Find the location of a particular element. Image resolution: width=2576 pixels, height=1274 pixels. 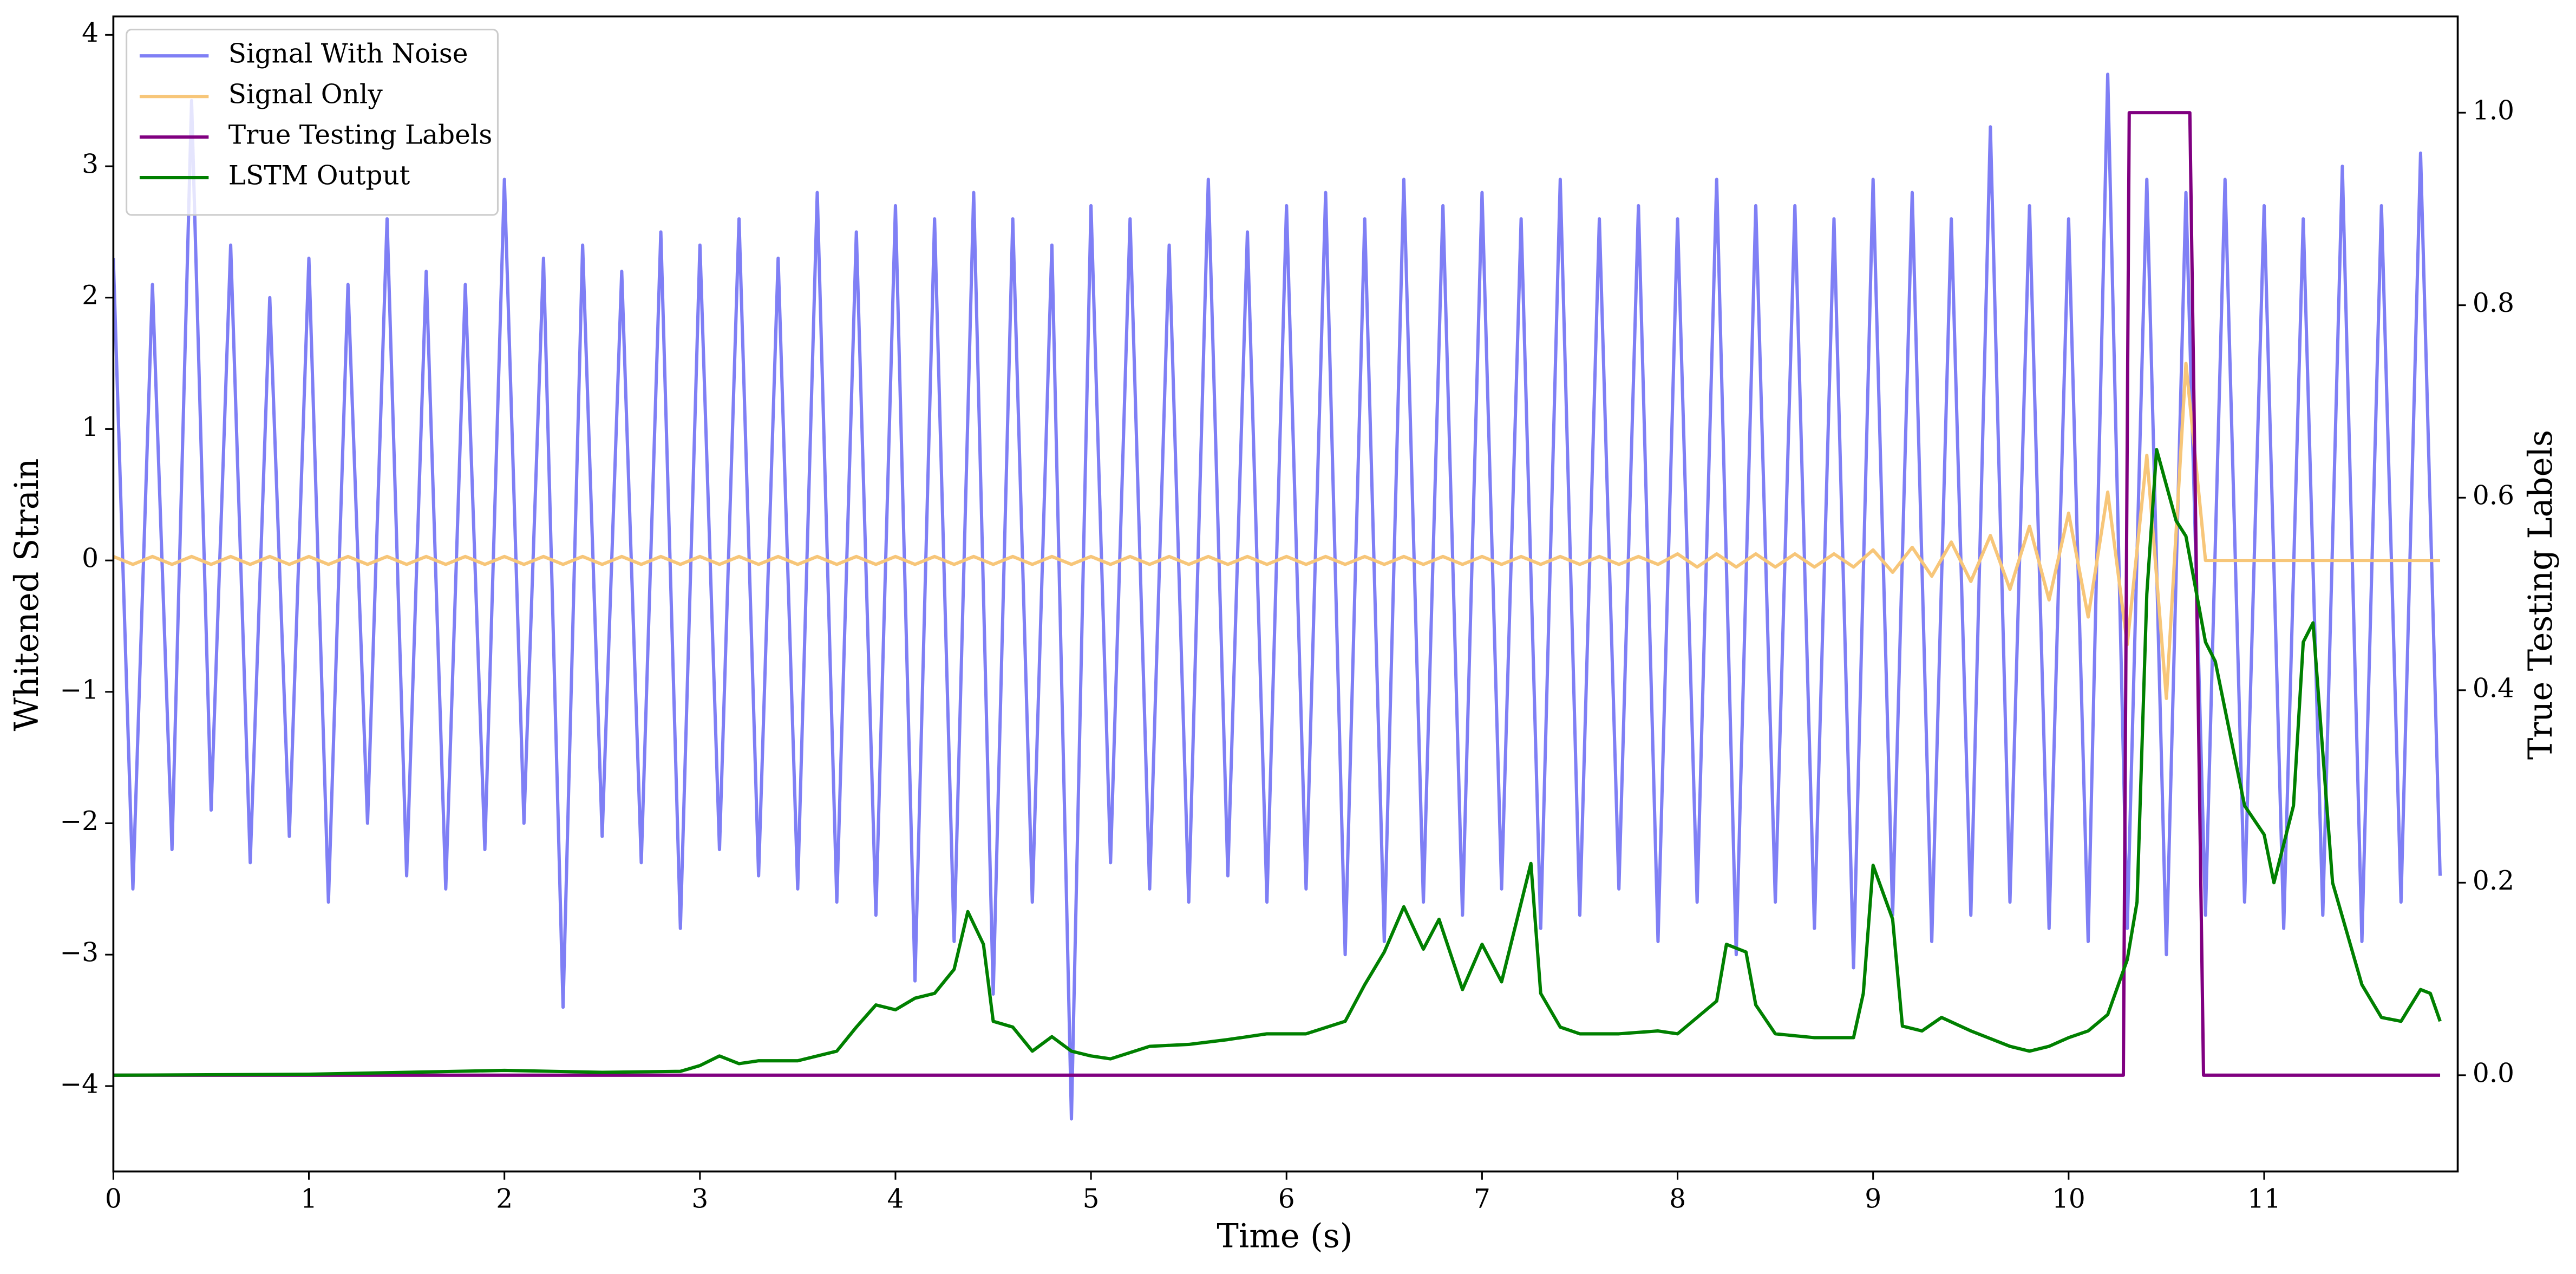

y-tick-label: −4 is located at coordinates (79, 1084).